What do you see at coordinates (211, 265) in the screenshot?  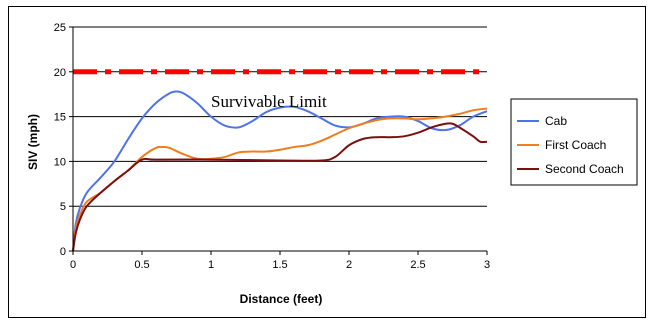 I see `x-tick-label: 1` at bounding box center [211, 265].